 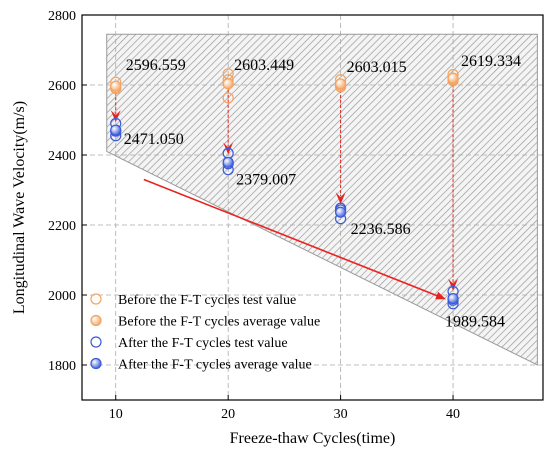 I want to click on data-label: 2379.007, so click(x=266, y=179).